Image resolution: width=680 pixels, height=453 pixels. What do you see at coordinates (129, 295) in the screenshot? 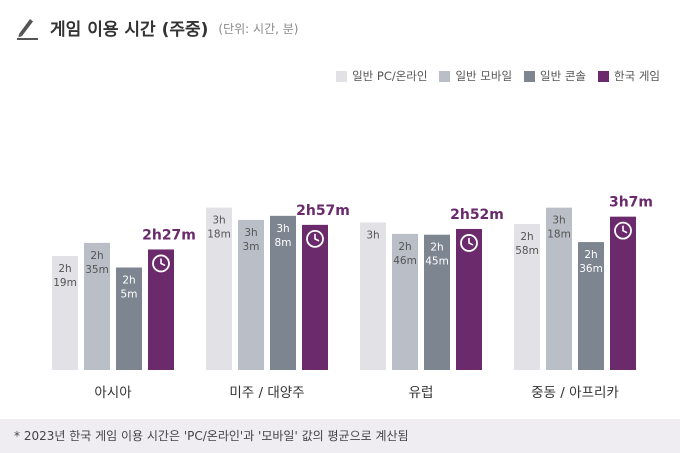
I see `bar-value-label: 5m` at bounding box center [129, 295].